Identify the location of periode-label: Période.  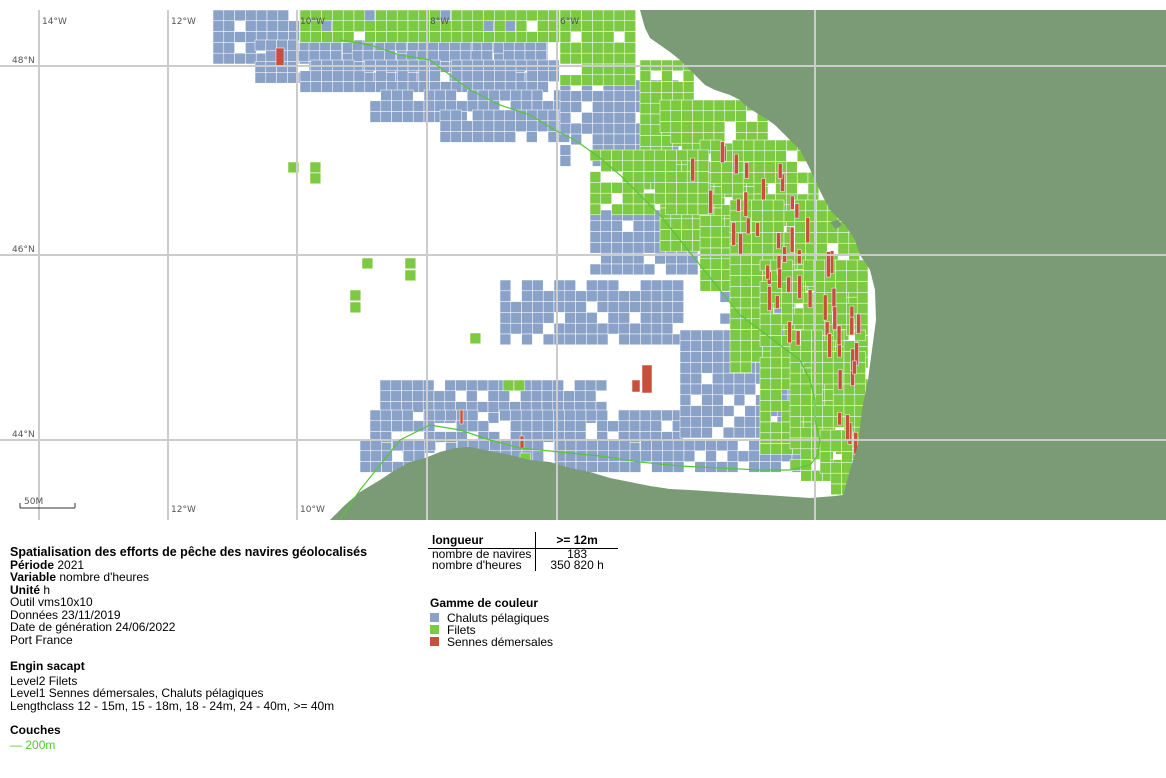
(32, 564).